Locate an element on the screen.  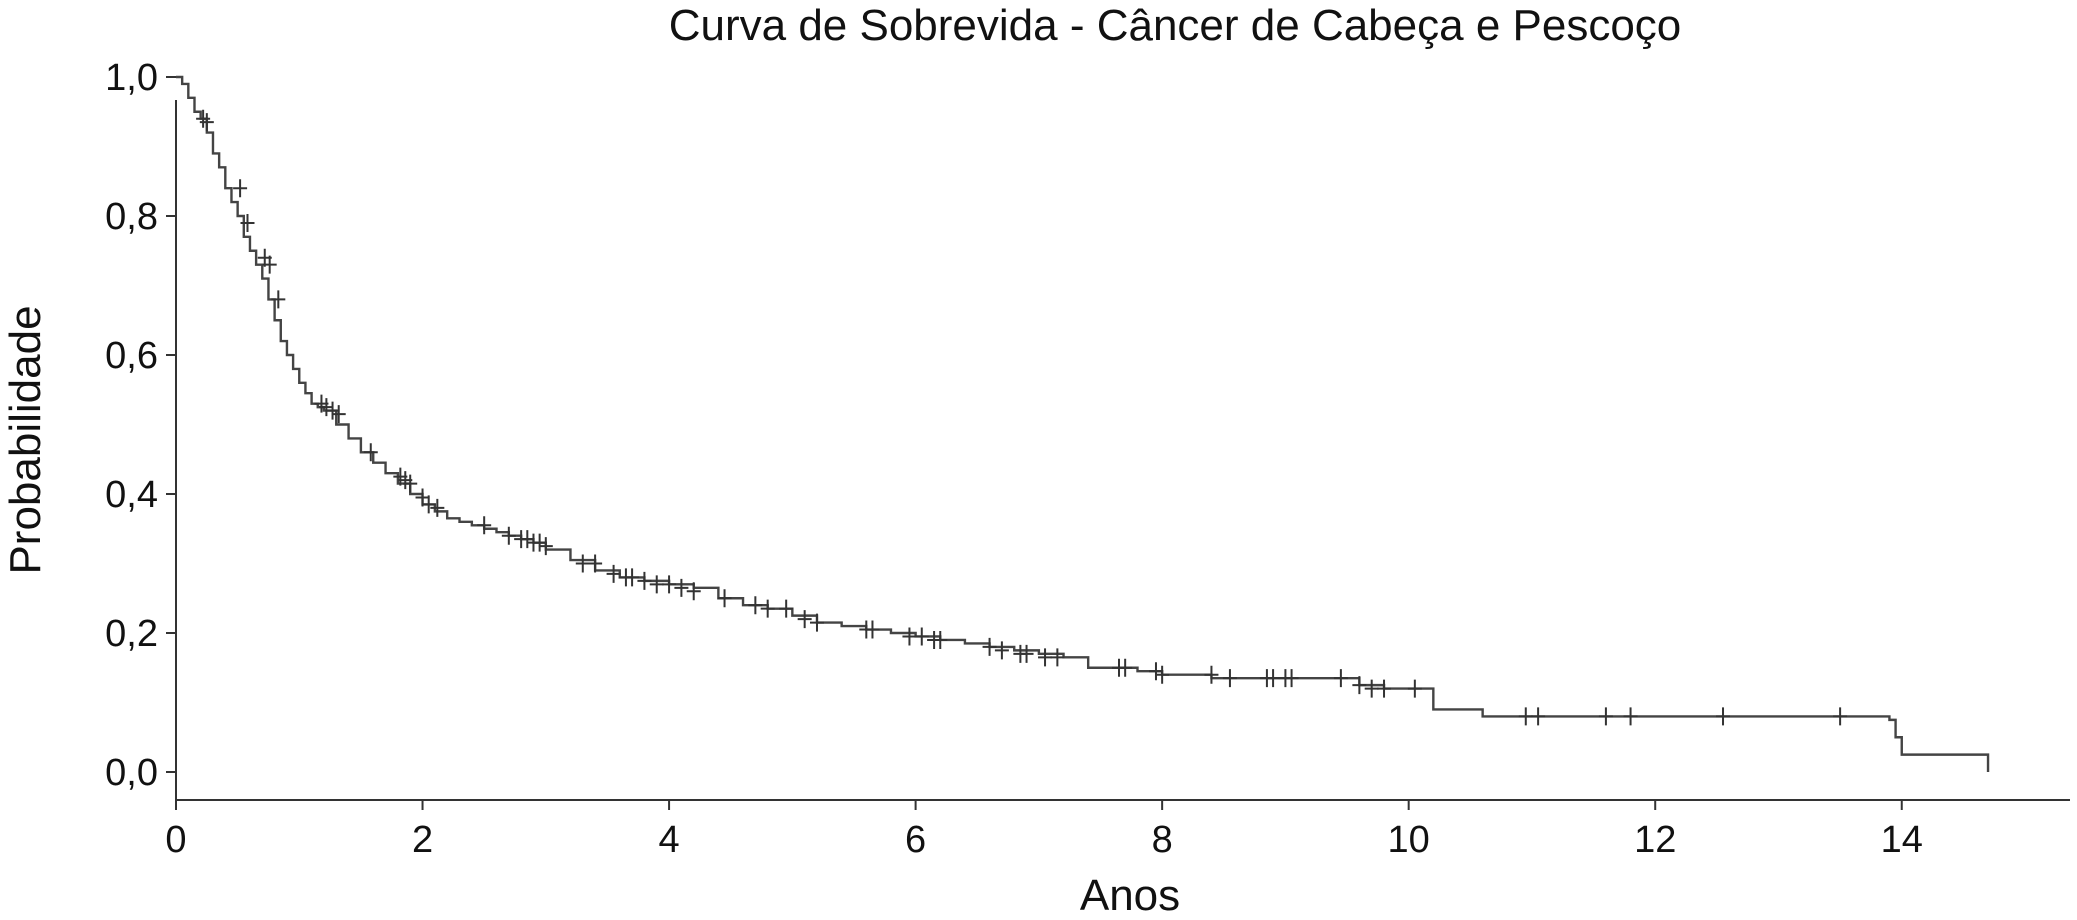
x-tick-label: 2 is located at coordinates (422, 840).